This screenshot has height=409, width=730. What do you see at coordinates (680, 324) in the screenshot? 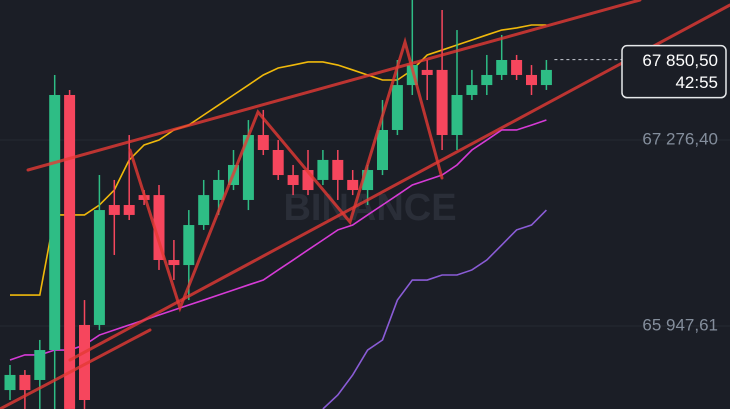
I see `y-tick-label: 65 947,61` at bounding box center [680, 324].